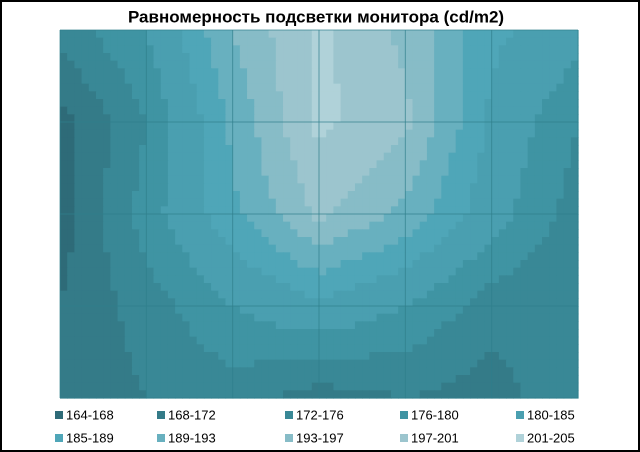 This screenshot has width=640, height=452. What do you see at coordinates (90, 437) in the screenshot?
I see `legend-label: 185-189` at bounding box center [90, 437].